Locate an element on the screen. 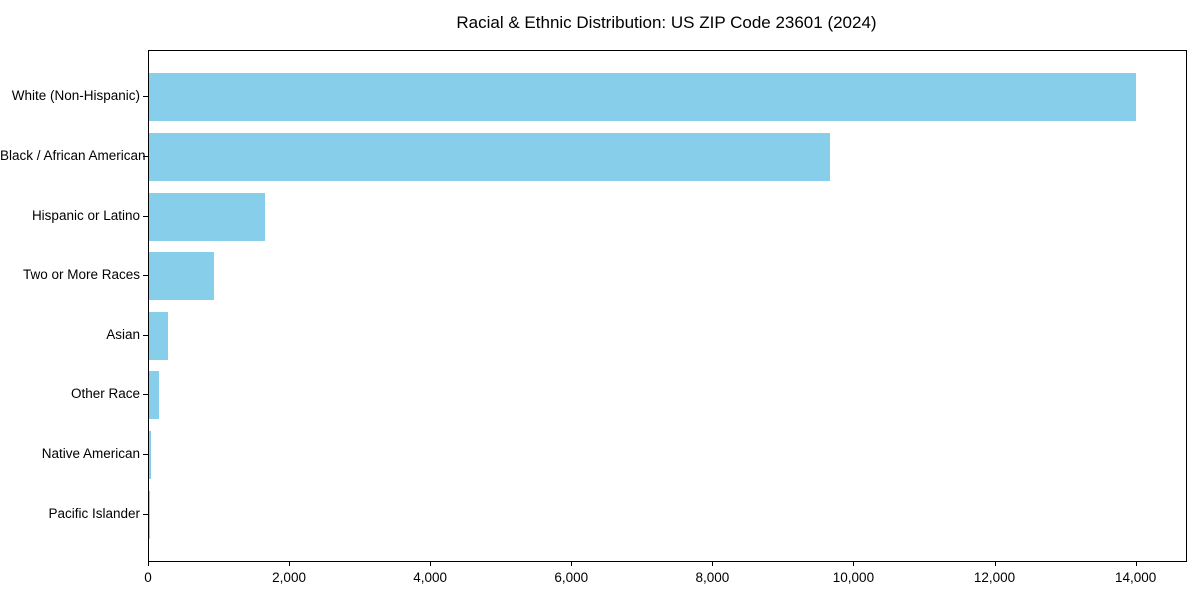 This screenshot has width=1200, height=600. y-tick-label: Two or More Races is located at coordinates (81, 275).